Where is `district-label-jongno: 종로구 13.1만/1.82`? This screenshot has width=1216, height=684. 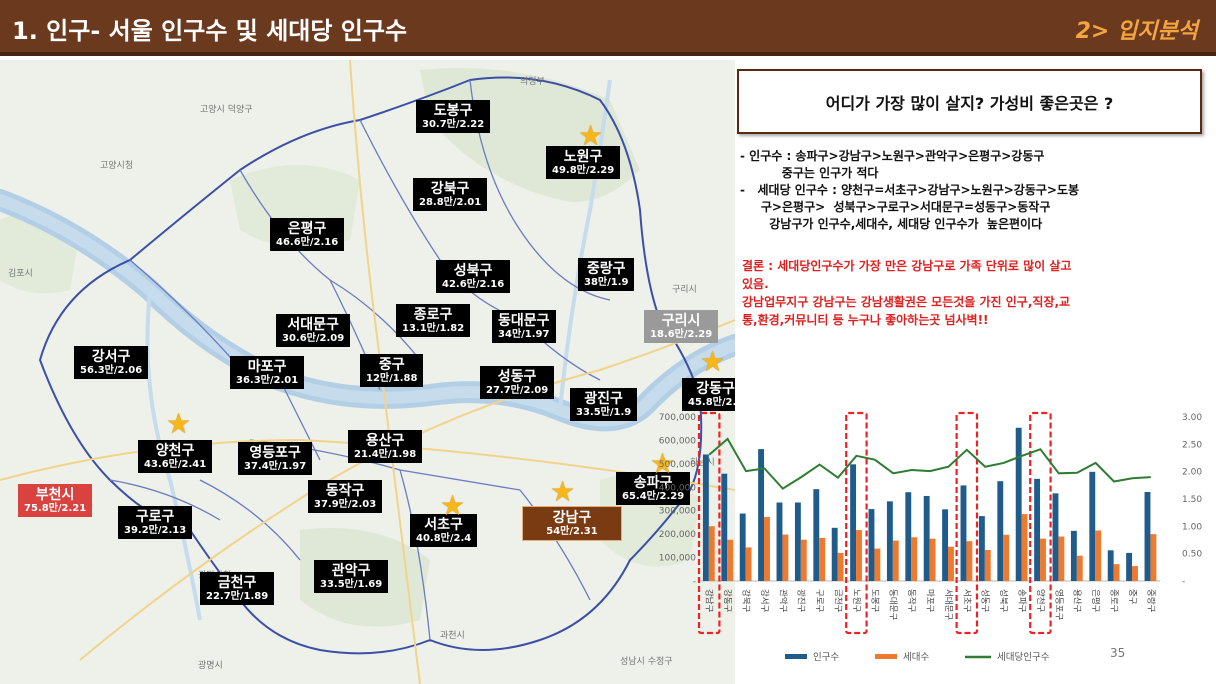
district-label-jongno: 종로구 13.1만/1.82 is located at coordinates (433, 320).